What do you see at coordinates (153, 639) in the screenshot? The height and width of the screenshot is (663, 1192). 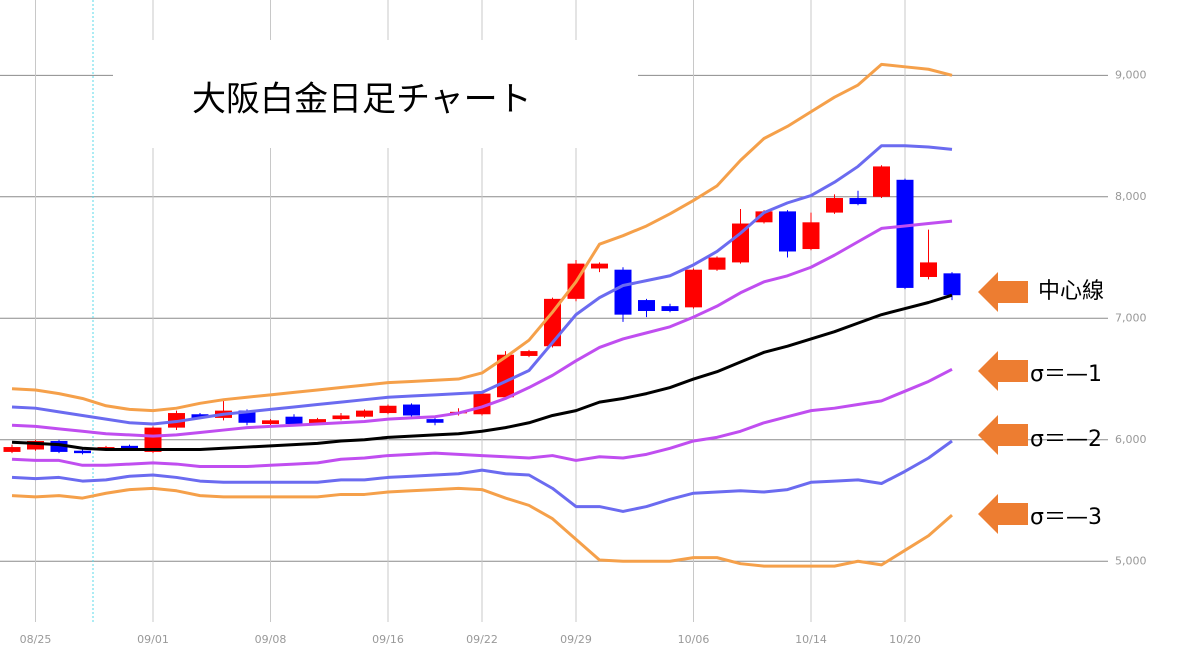 I see `x-tick-label: 09/01` at bounding box center [153, 639].